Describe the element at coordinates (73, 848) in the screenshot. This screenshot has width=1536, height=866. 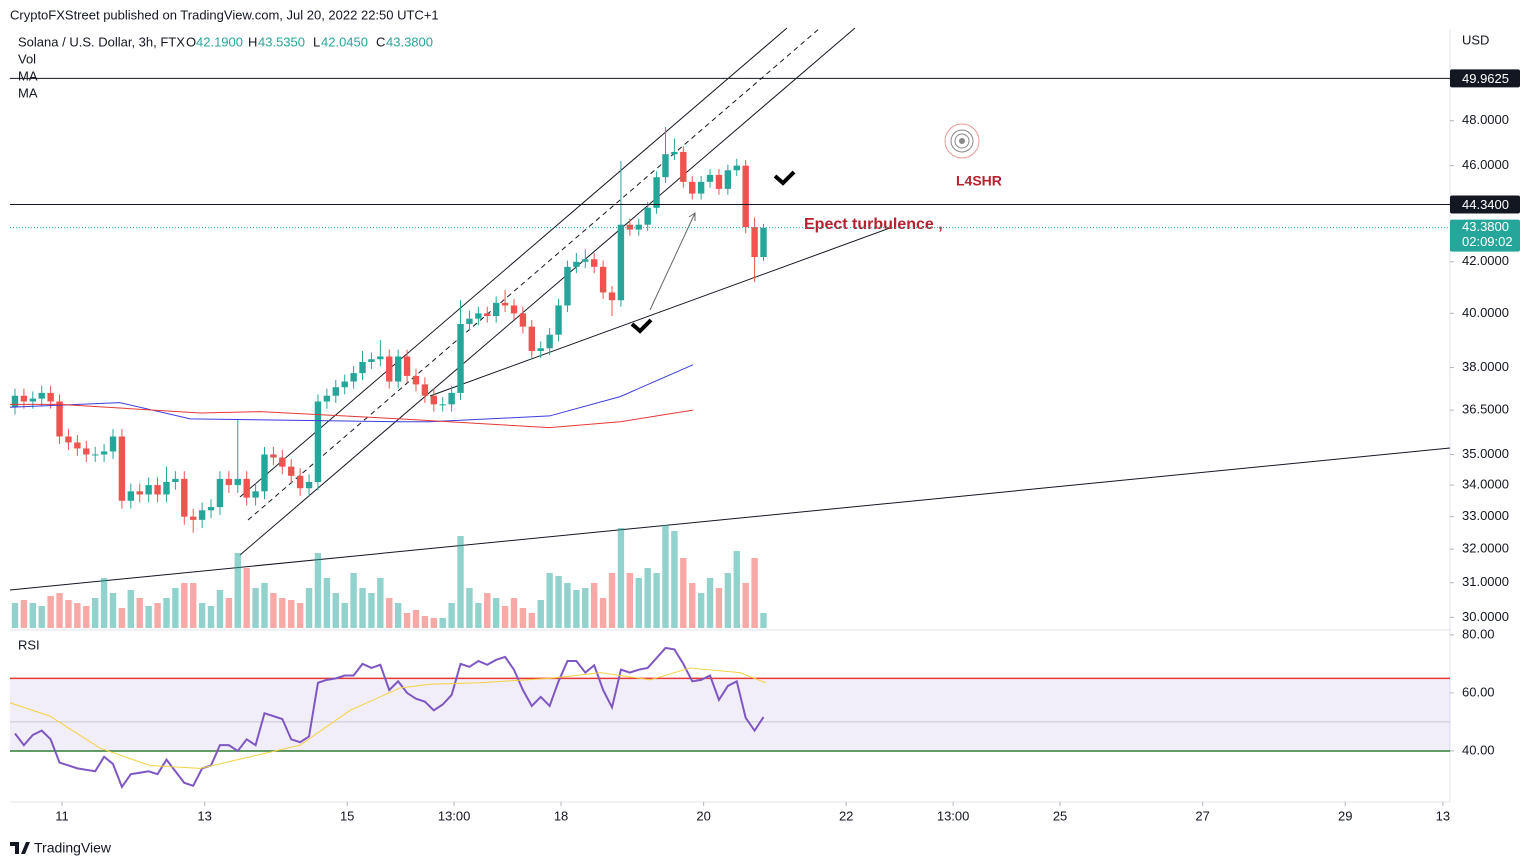
I see `footer-text: TradingView` at that location.